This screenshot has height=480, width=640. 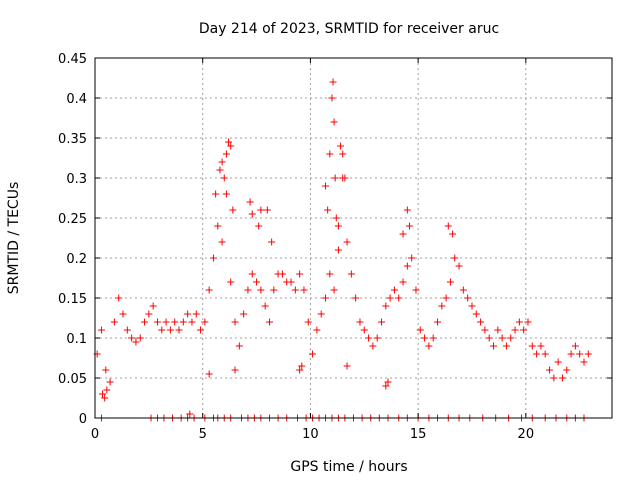 What do you see at coordinates (95, 434) in the screenshot?
I see `x-tick-label: 0` at bounding box center [95, 434].